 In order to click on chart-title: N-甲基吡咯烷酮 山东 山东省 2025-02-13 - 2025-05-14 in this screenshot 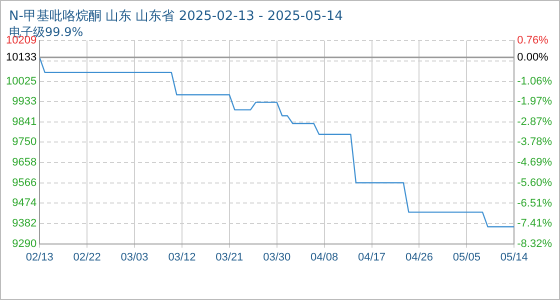, I will do `click(176, 16)`.